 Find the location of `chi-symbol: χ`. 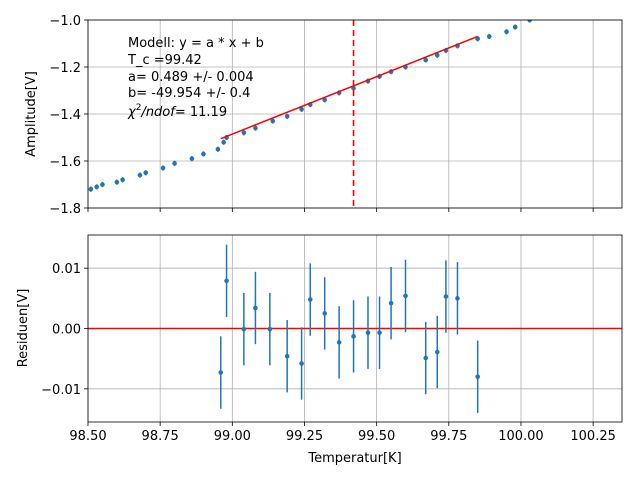

chi-symbol: χ is located at coordinates (132, 112).